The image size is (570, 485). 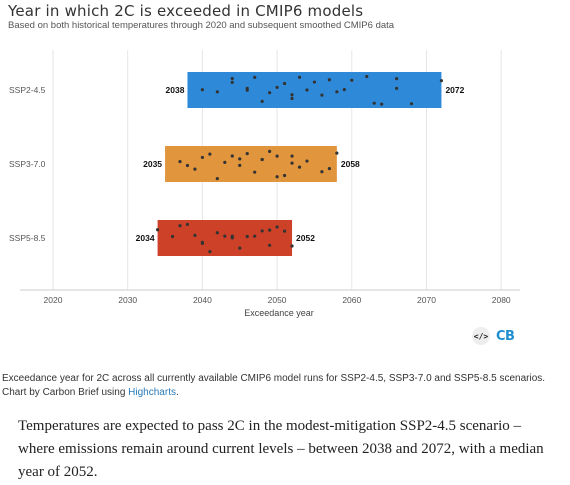 I want to click on range-low-label: 2038, so click(x=175, y=90).